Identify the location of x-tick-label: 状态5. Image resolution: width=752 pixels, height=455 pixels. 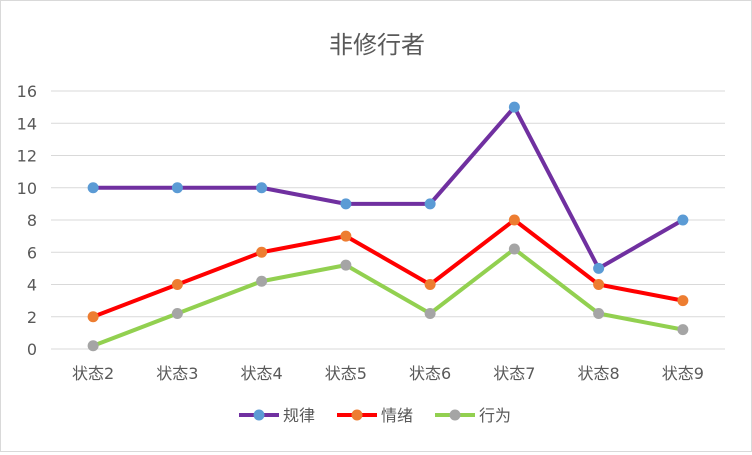
(346, 373).